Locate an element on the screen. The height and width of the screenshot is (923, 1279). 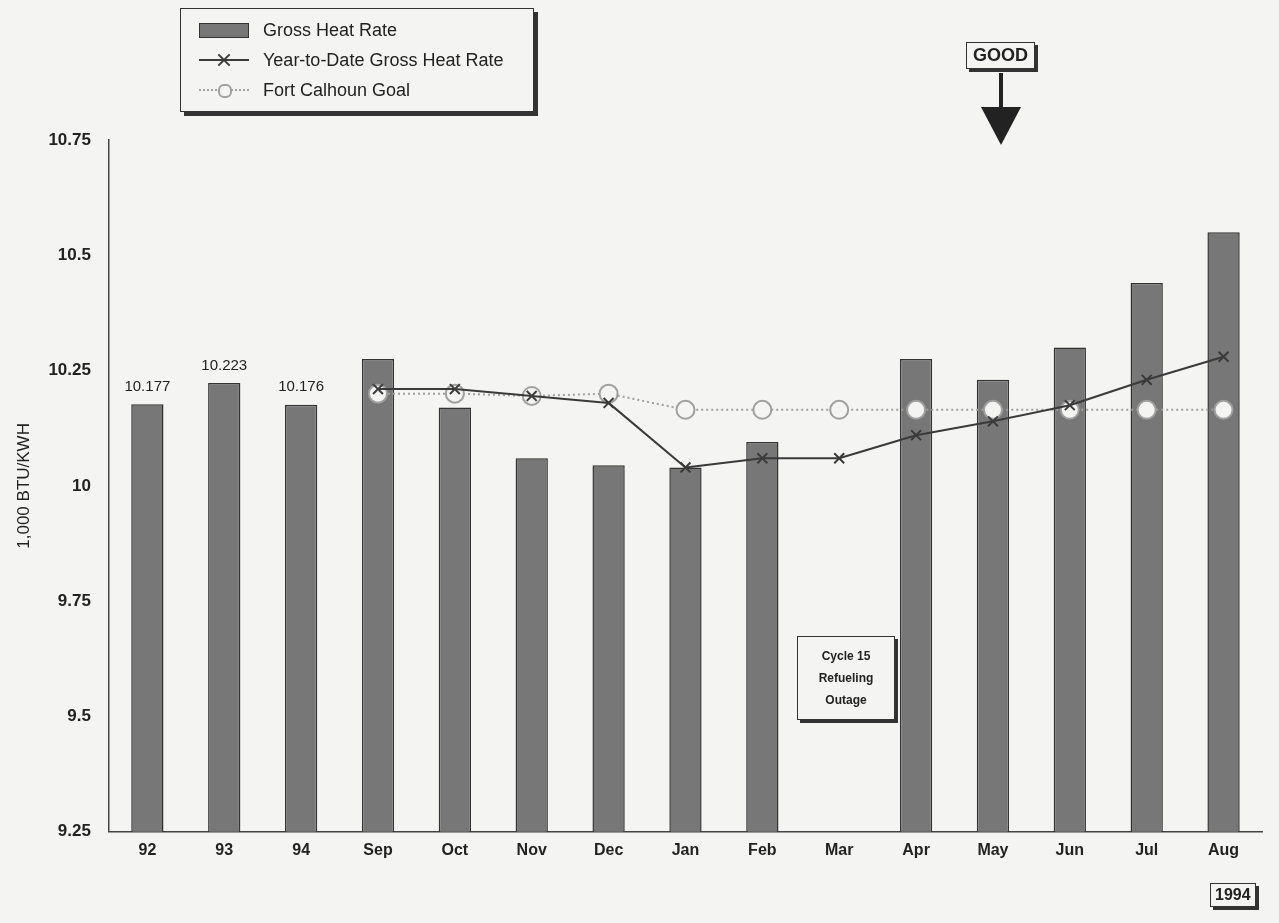
data-label: 10.176 is located at coordinates (301, 386).